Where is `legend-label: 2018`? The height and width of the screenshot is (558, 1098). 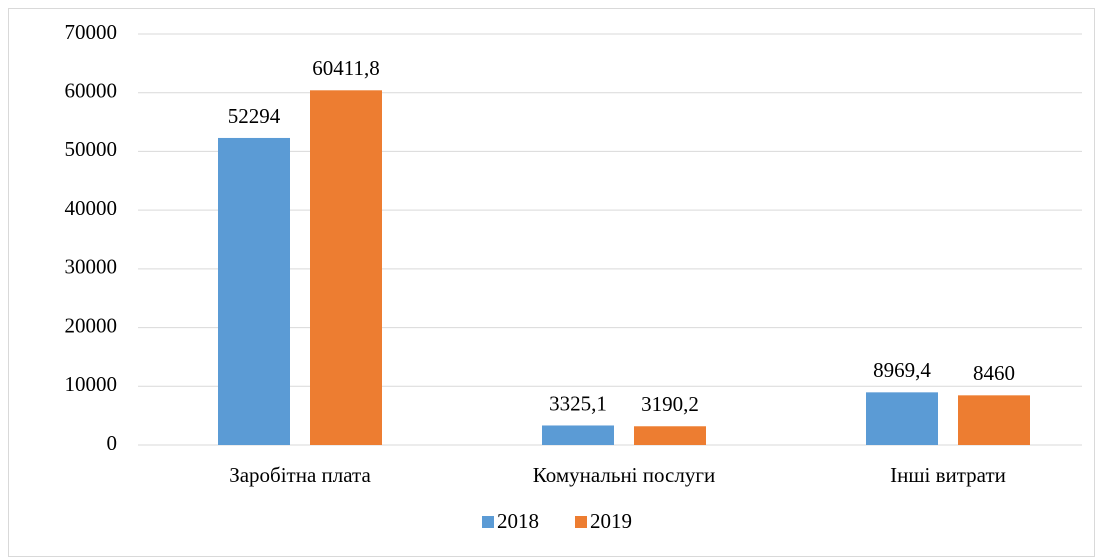 legend-label: 2018 is located at coordinates (518, 521).